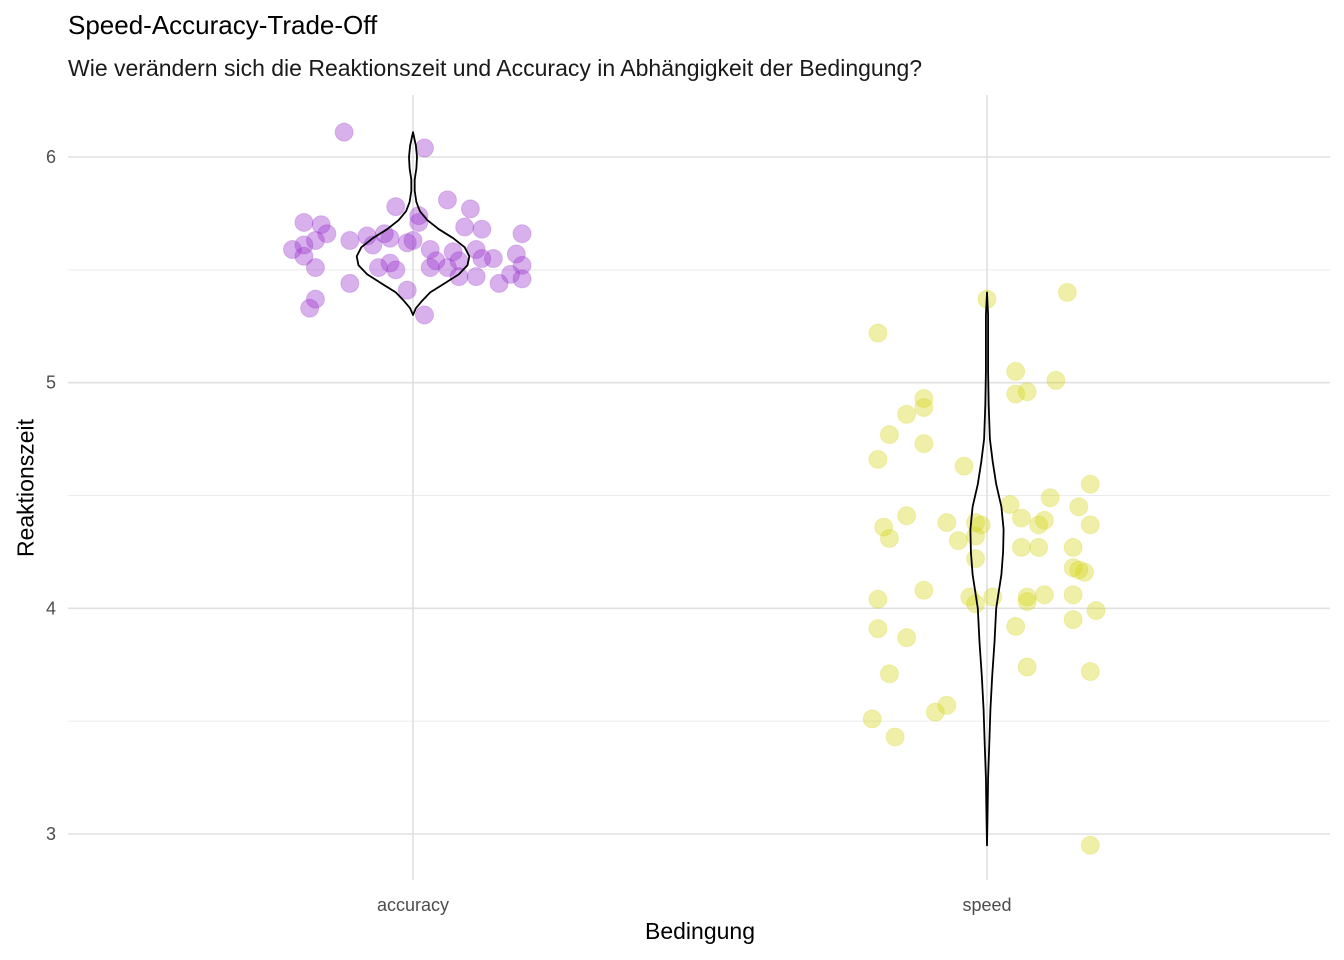 This screenshot has height=960, width=1344. Describe the element at coordinates (413, 905) in the screenshot. I see `x-tick-label-accuracy: accuracy` at that location.